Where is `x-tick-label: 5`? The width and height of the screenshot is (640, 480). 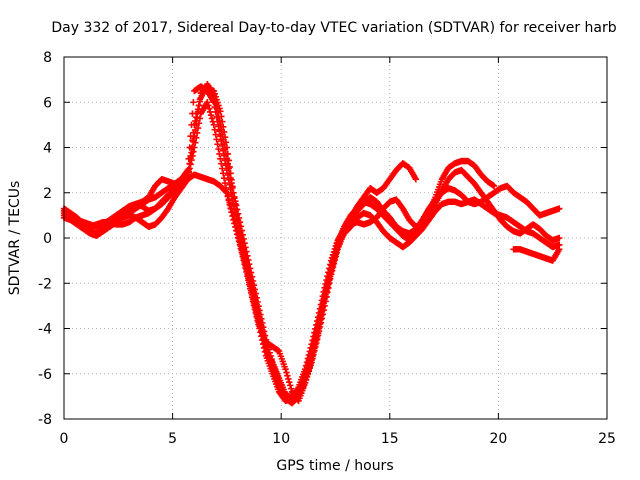 x-tick-label: 5 is located at coordinates (172, 439).